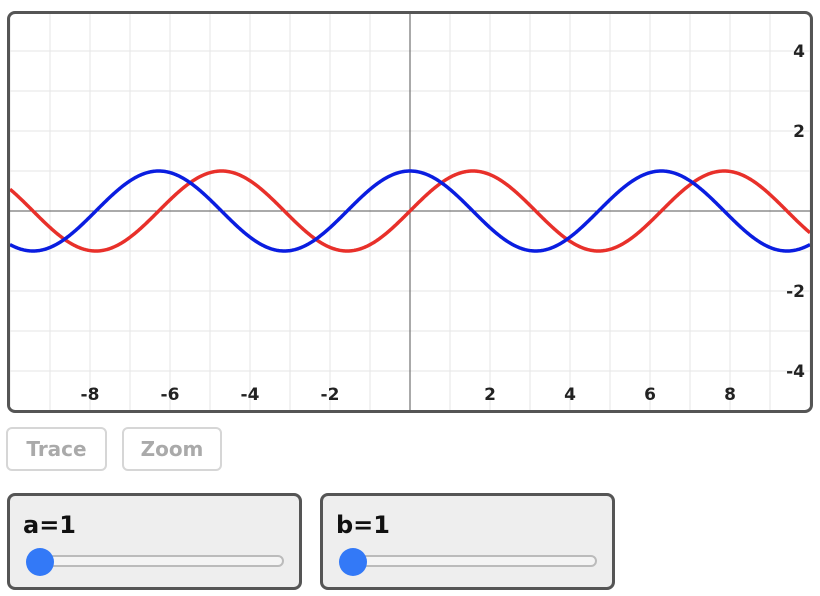  I want to click on y-tick-label: -4, so click(795, 372).